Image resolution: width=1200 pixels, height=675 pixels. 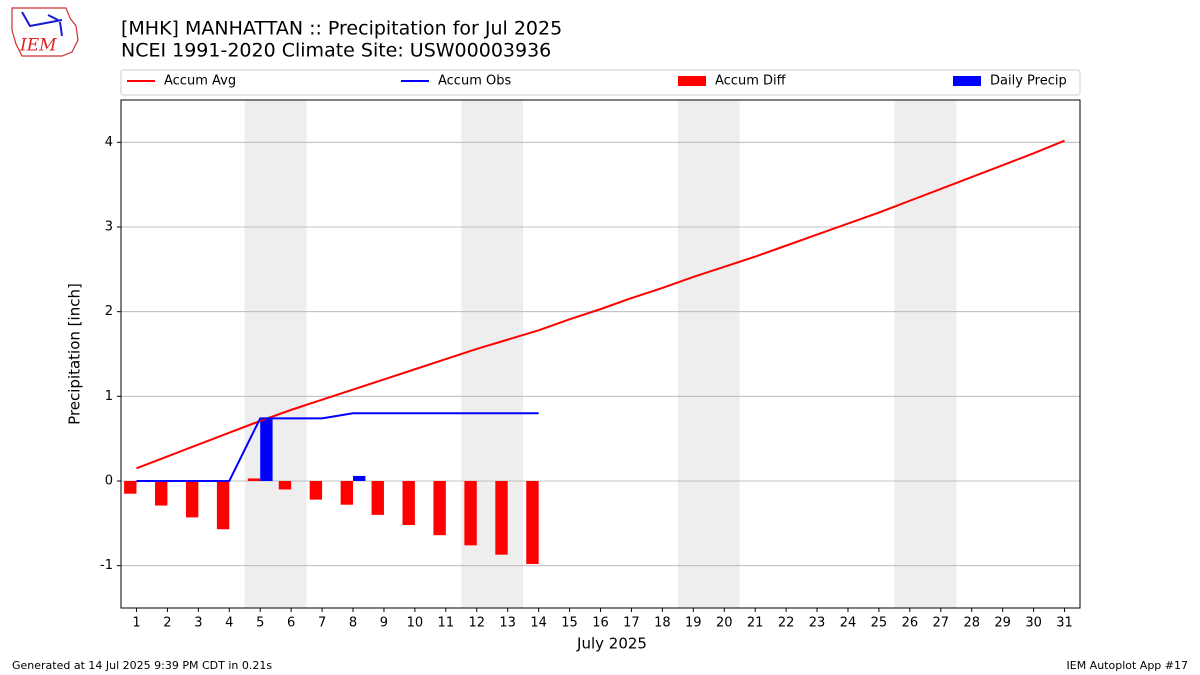 I want to click on legend-item: Accum Avg, so click(x=181, y=81).